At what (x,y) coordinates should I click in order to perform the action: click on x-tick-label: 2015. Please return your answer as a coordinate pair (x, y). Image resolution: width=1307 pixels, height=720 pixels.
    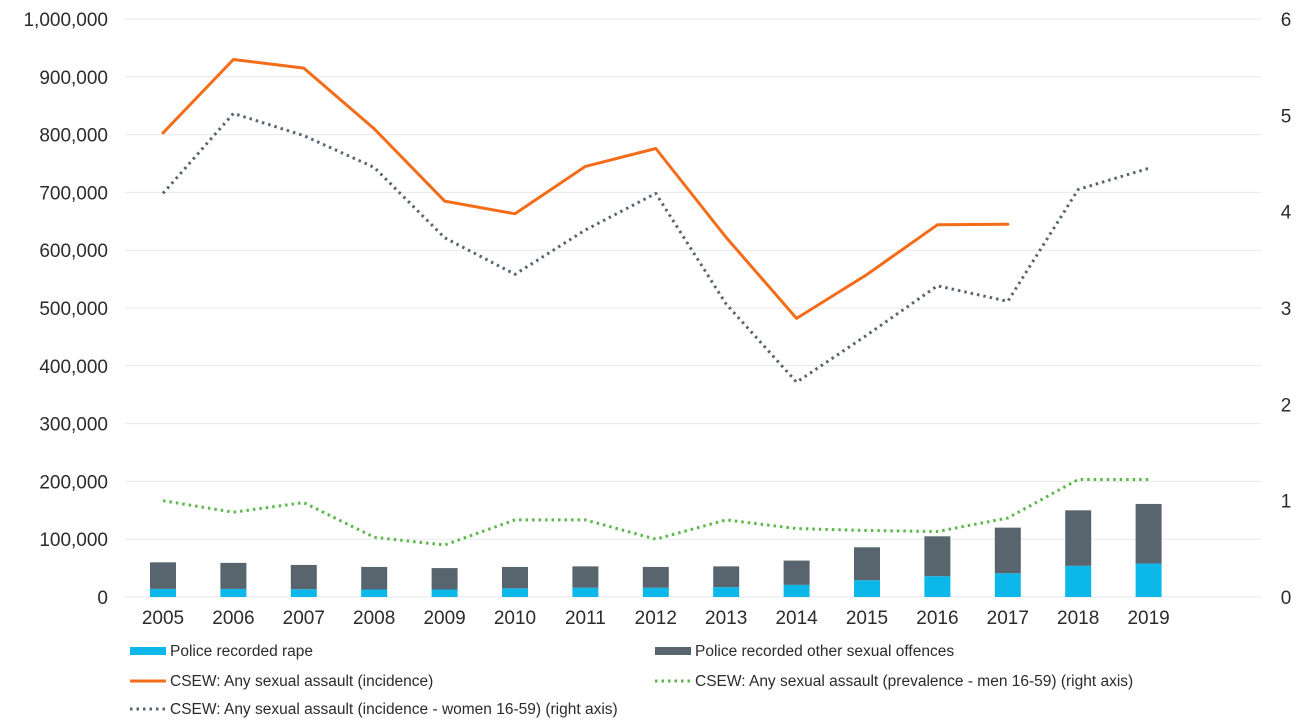
    Looking at the image, I should click on (867, 618).